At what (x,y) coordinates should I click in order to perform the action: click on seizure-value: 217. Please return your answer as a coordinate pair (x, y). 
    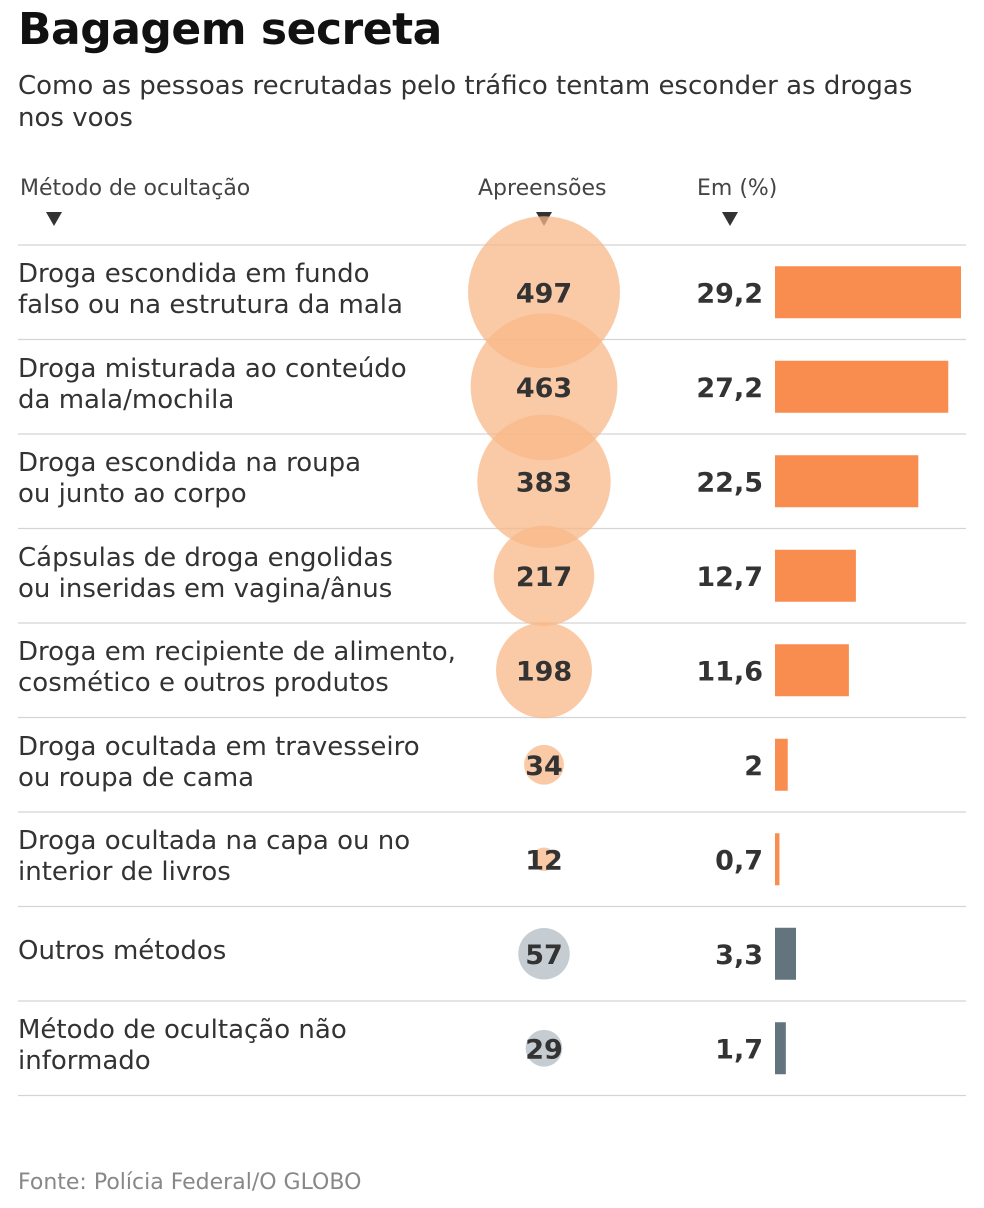
    Looking at the image, I should click on (544, 577).